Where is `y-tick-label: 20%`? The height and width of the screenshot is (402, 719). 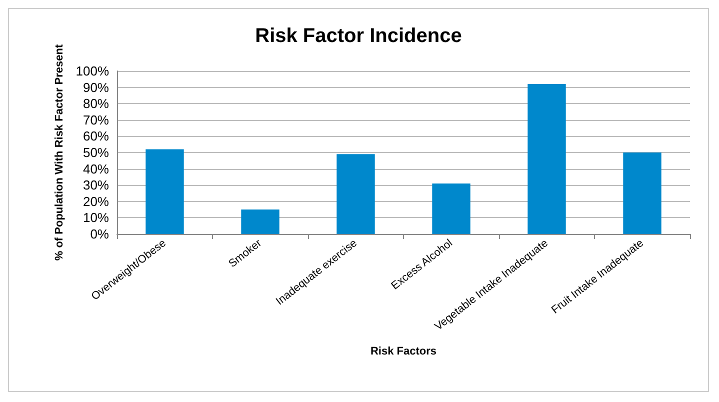
y-tick-label: 20% is located at coordinates (96, 201).